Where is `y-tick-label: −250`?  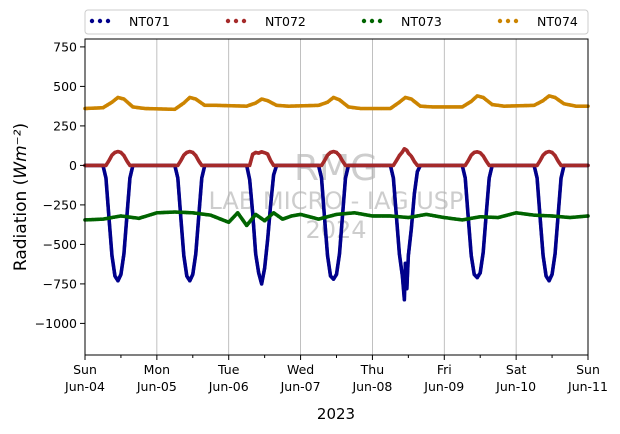
y-tick-label: −250 is located at coordinates (60, 204).